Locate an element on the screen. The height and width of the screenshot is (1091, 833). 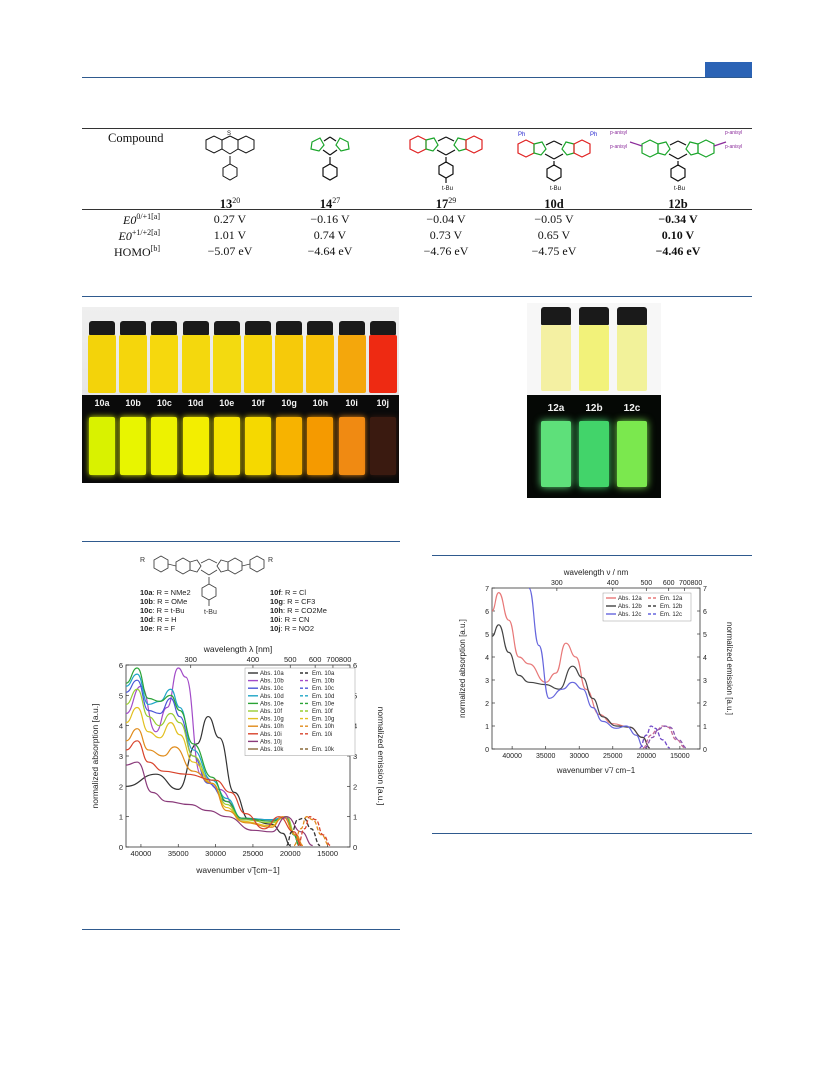
x2-tick-label: 500 is located at coordinates (646, 583).